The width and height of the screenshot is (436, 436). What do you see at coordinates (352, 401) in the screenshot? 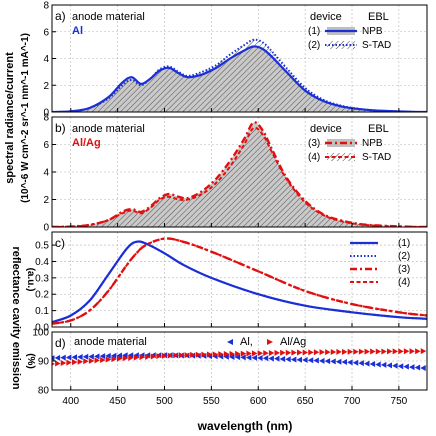
I see `x-tick-label: 700` at bounding box center [352, 401].